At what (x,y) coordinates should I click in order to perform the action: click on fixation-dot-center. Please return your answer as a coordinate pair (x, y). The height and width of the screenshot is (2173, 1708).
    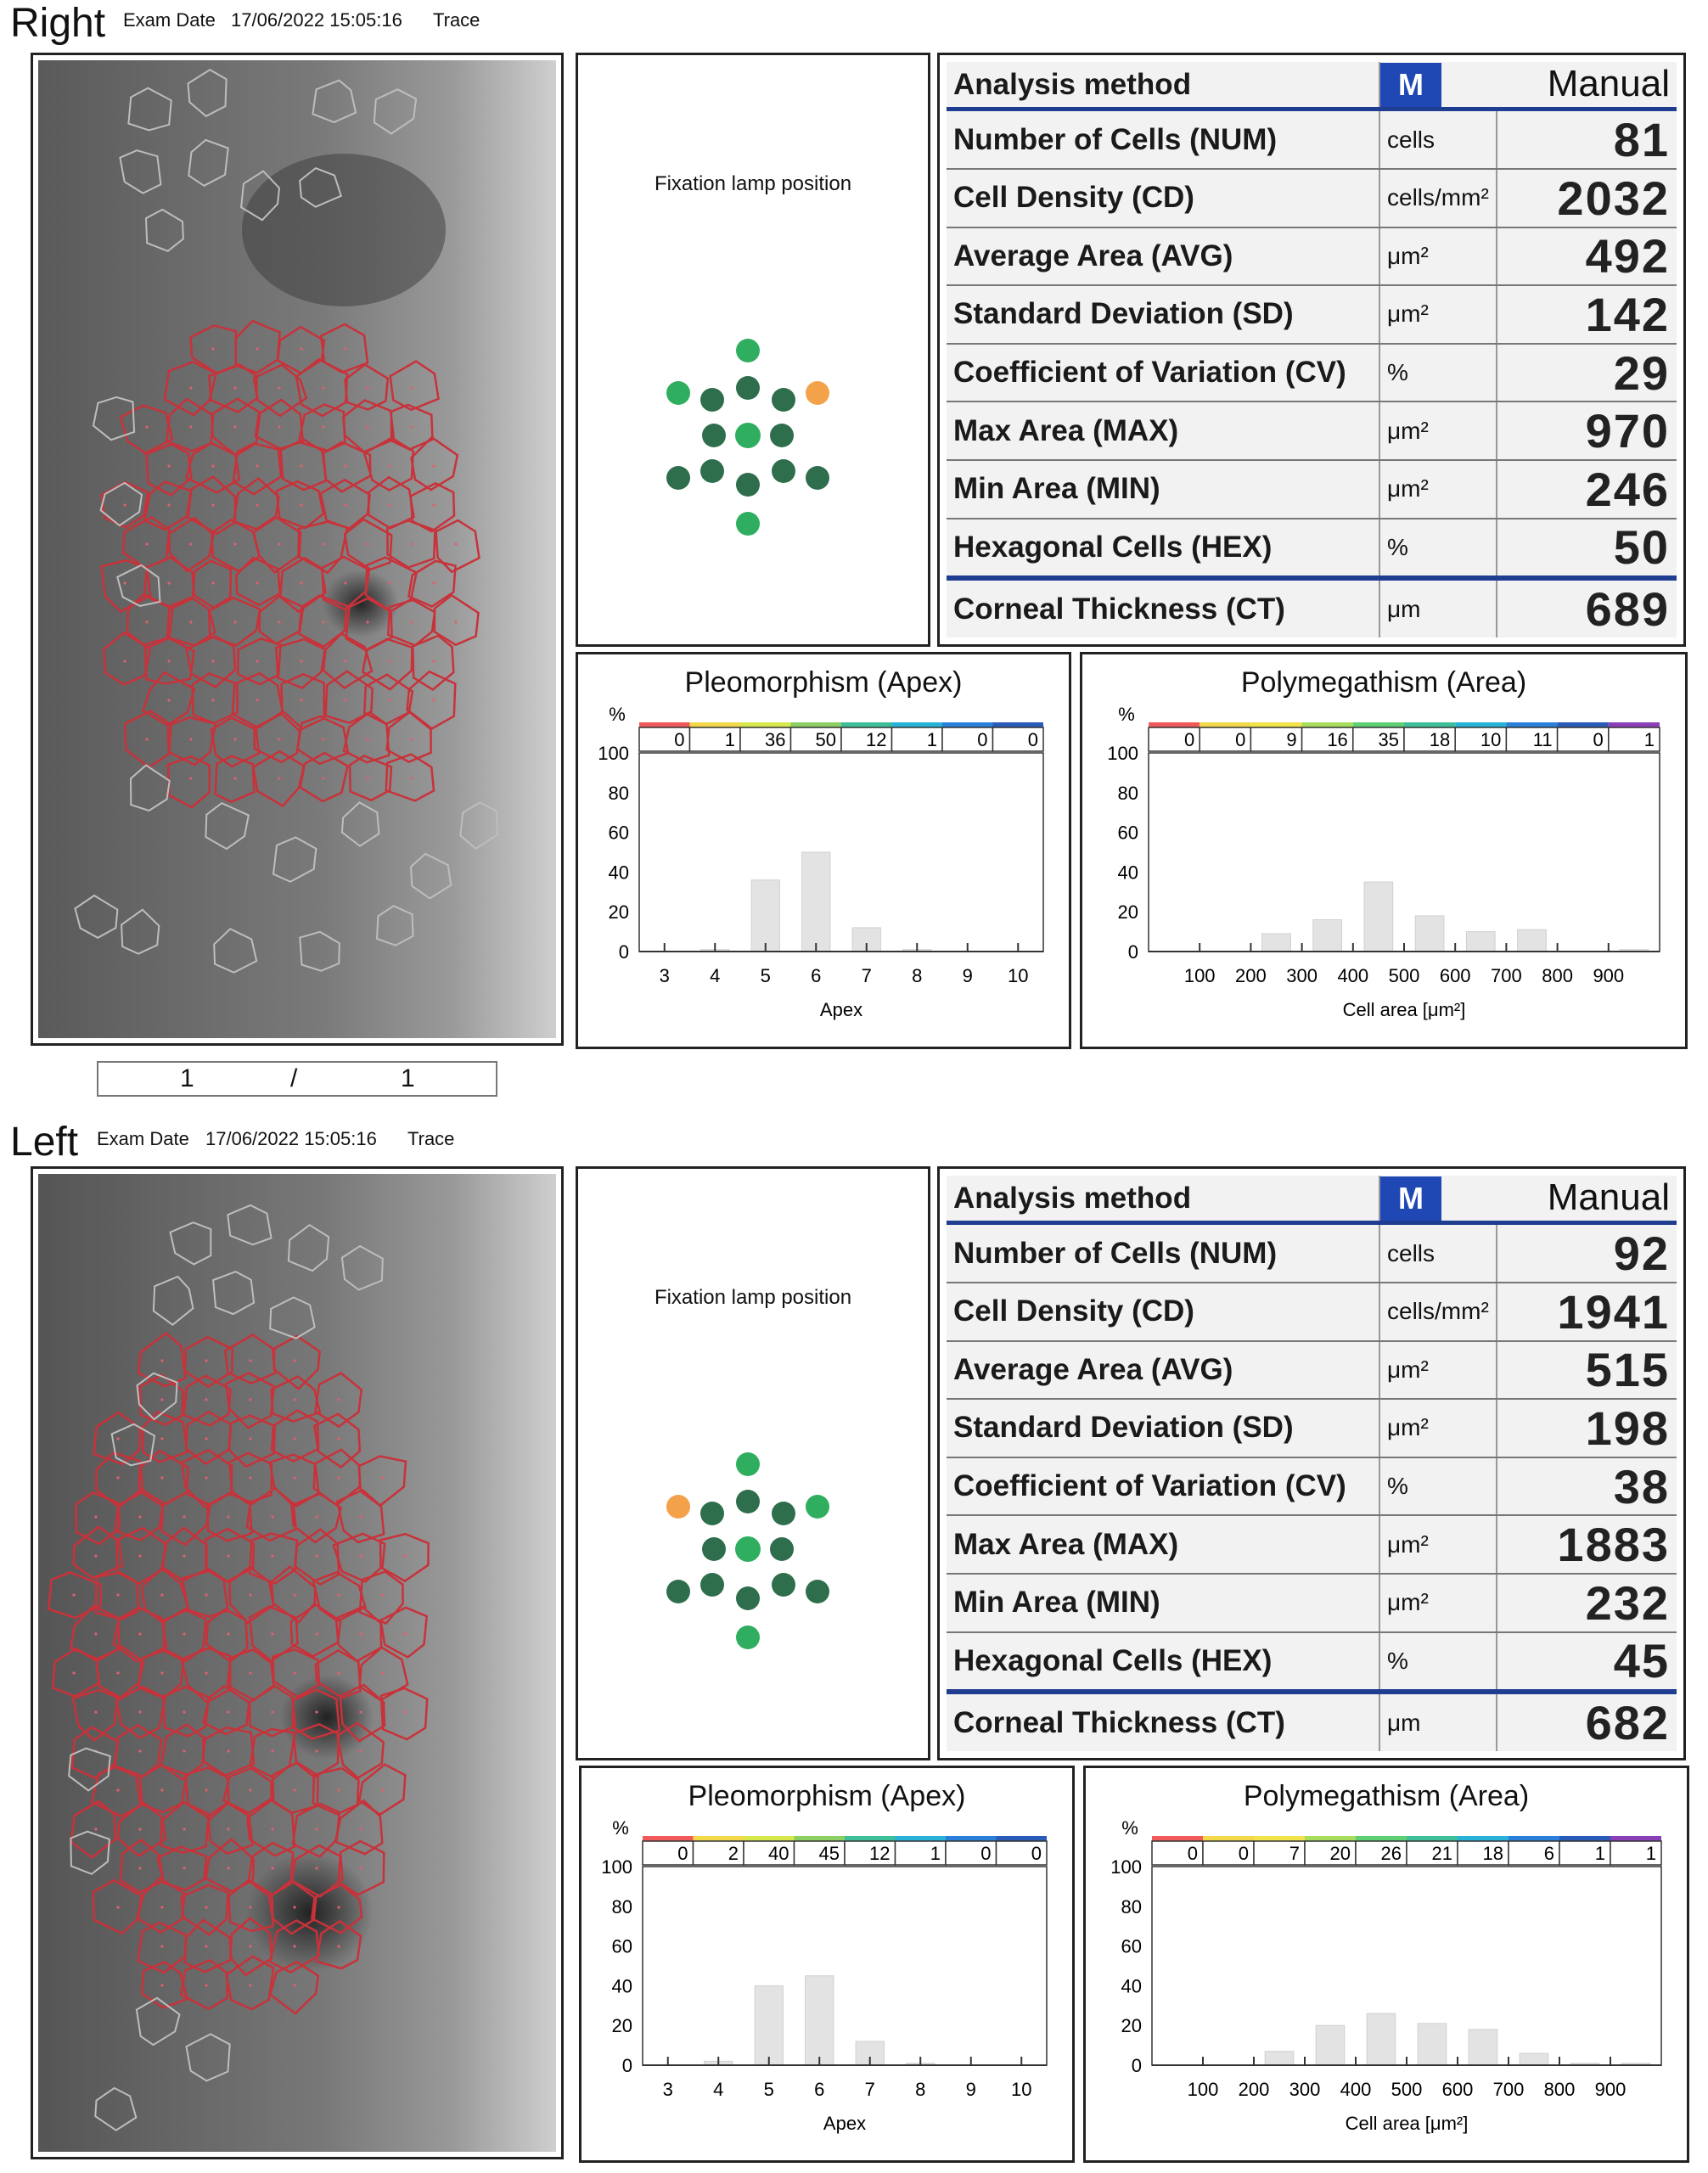
    Looking at the image, I should click on (748, 1549).